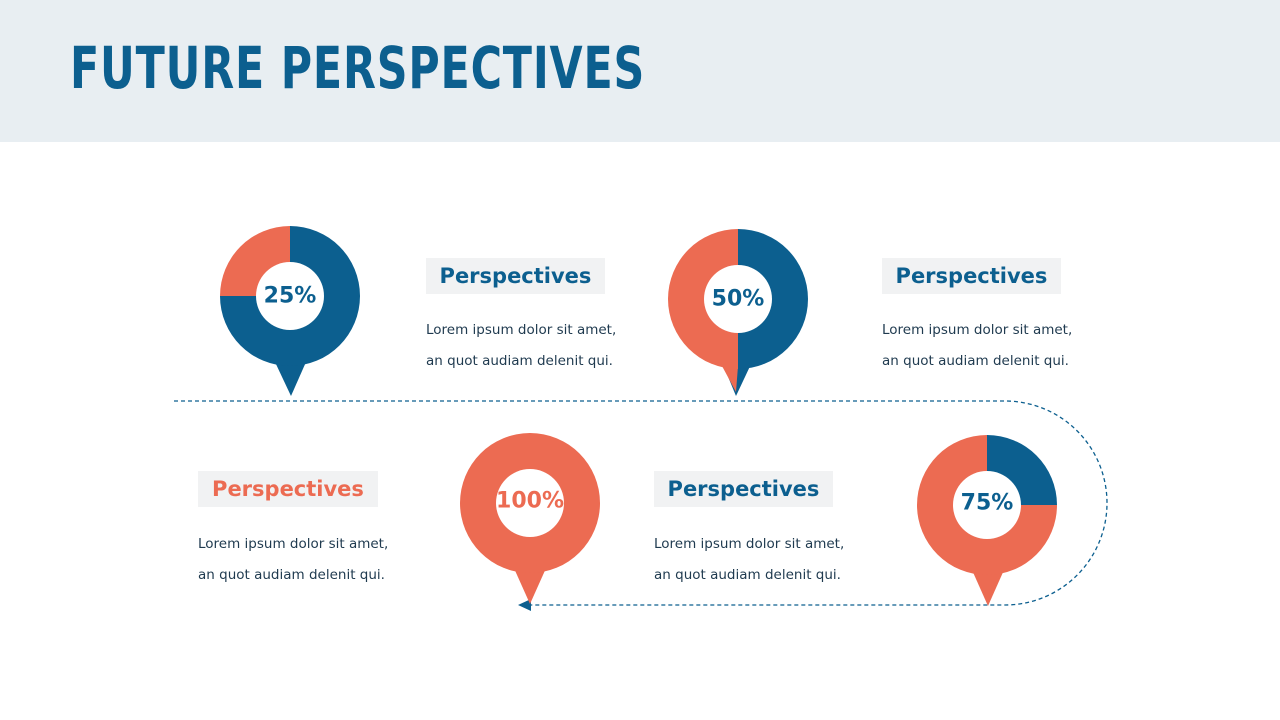  What do you see at coordinates (358, 68) in the screenshot?
I see `page-title: FUTURE PERSPECTIVES` at bounding box center [358, 68].